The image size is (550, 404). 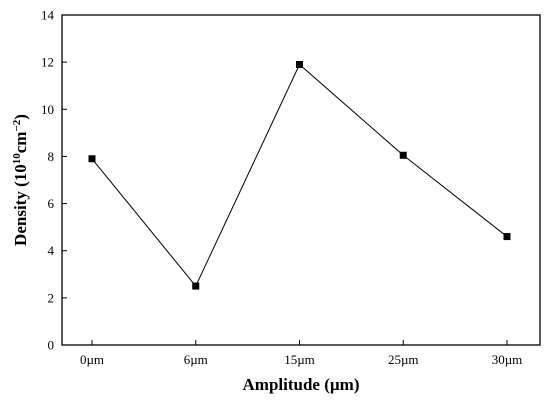 I want to click on y-tick-label: 2, so click(x=51, y=297).